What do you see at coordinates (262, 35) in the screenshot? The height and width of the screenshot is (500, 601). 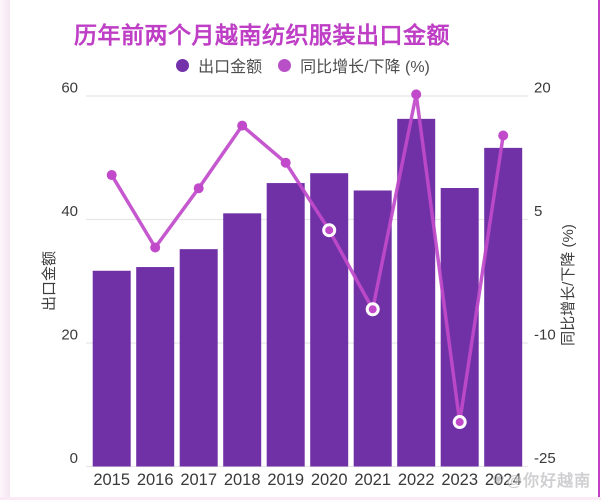 I see `chart-title: 历年前两个月越南纺织服装出口金额` at bounding box center [262, 35].